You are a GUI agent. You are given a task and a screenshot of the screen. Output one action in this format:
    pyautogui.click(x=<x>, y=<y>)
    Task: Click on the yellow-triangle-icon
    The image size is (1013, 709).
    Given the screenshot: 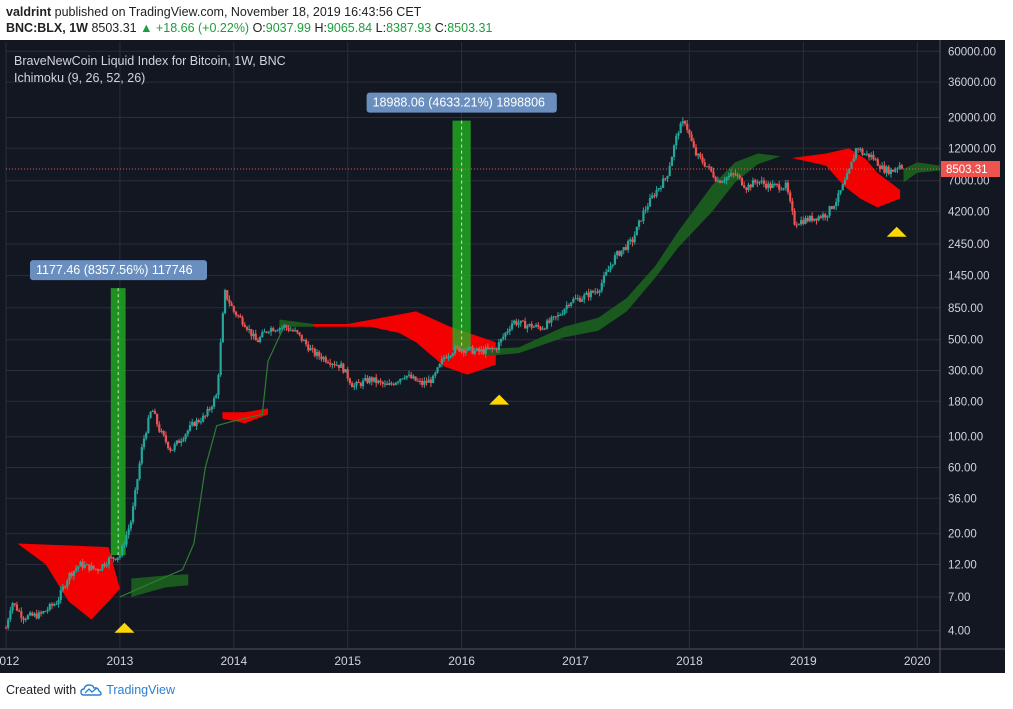 What is the action you would take?
    pyautogui.click(x=896, y=231)
    